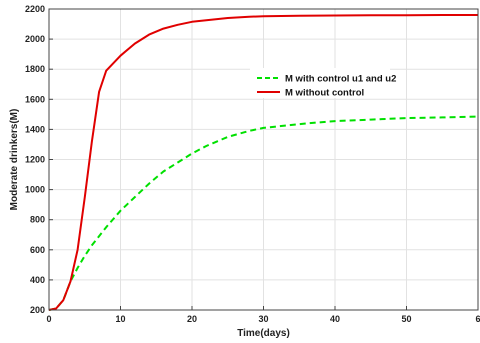 Image resolution: width=480 pixels, height=343 pixels. Describe the element at coordinates (120, 319) in the screenshot. I see `x-tick-label: 10` at that location.